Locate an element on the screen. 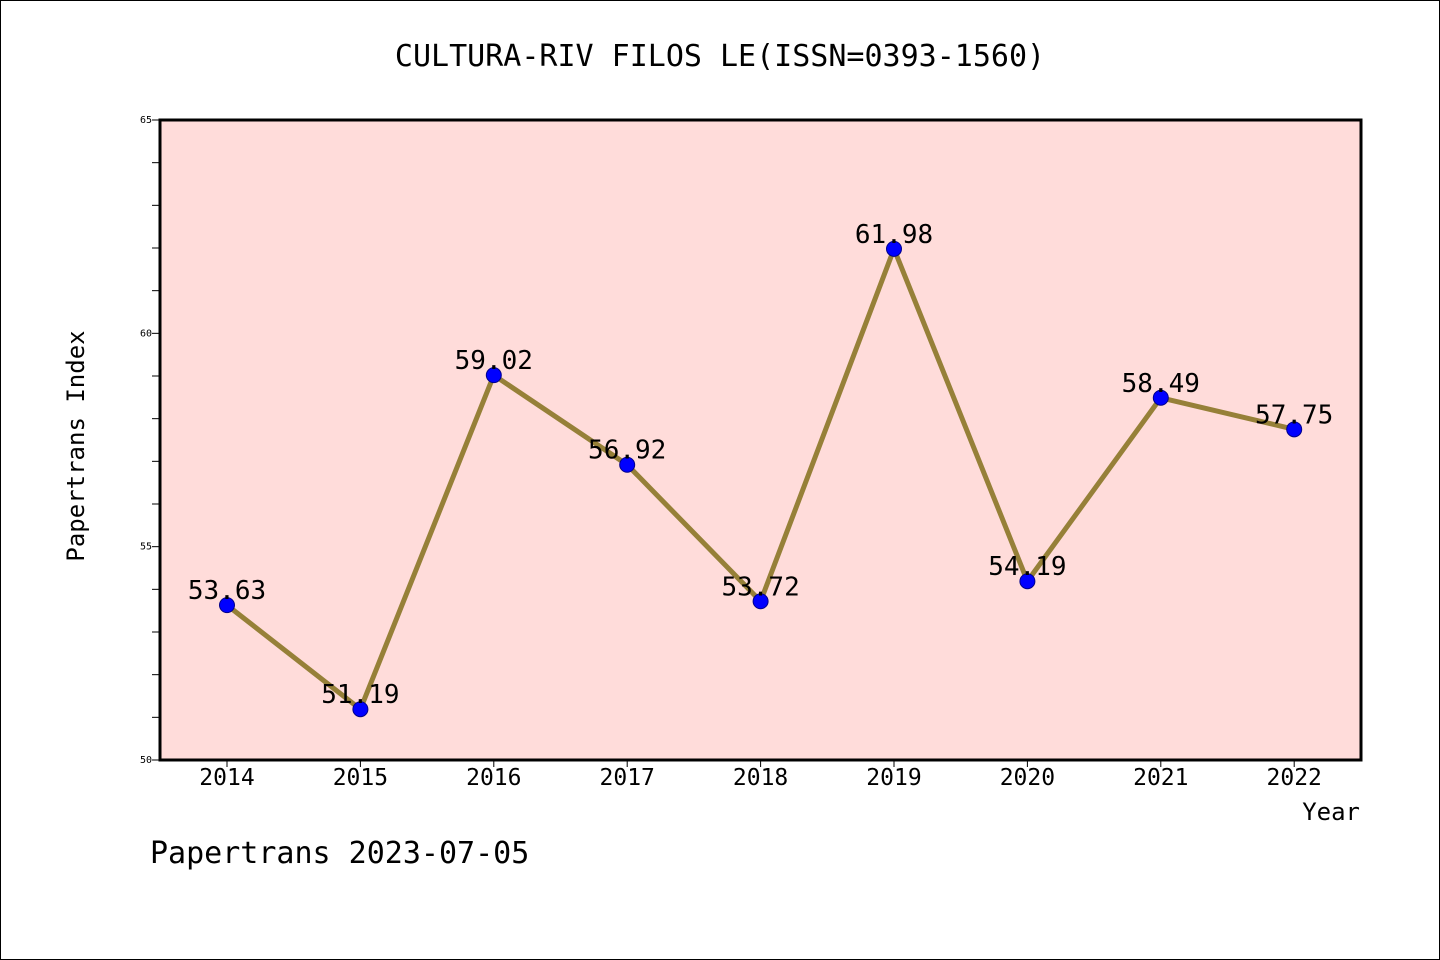 The image size is (1440, 960). y-tick-label: 55 is located at coordinates (146, 547).